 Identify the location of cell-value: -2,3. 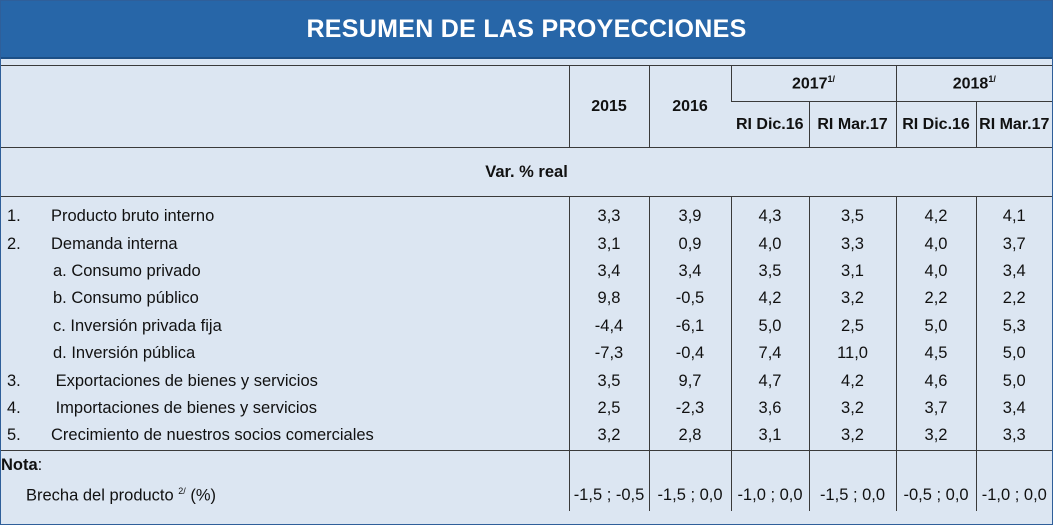
(689, 408).